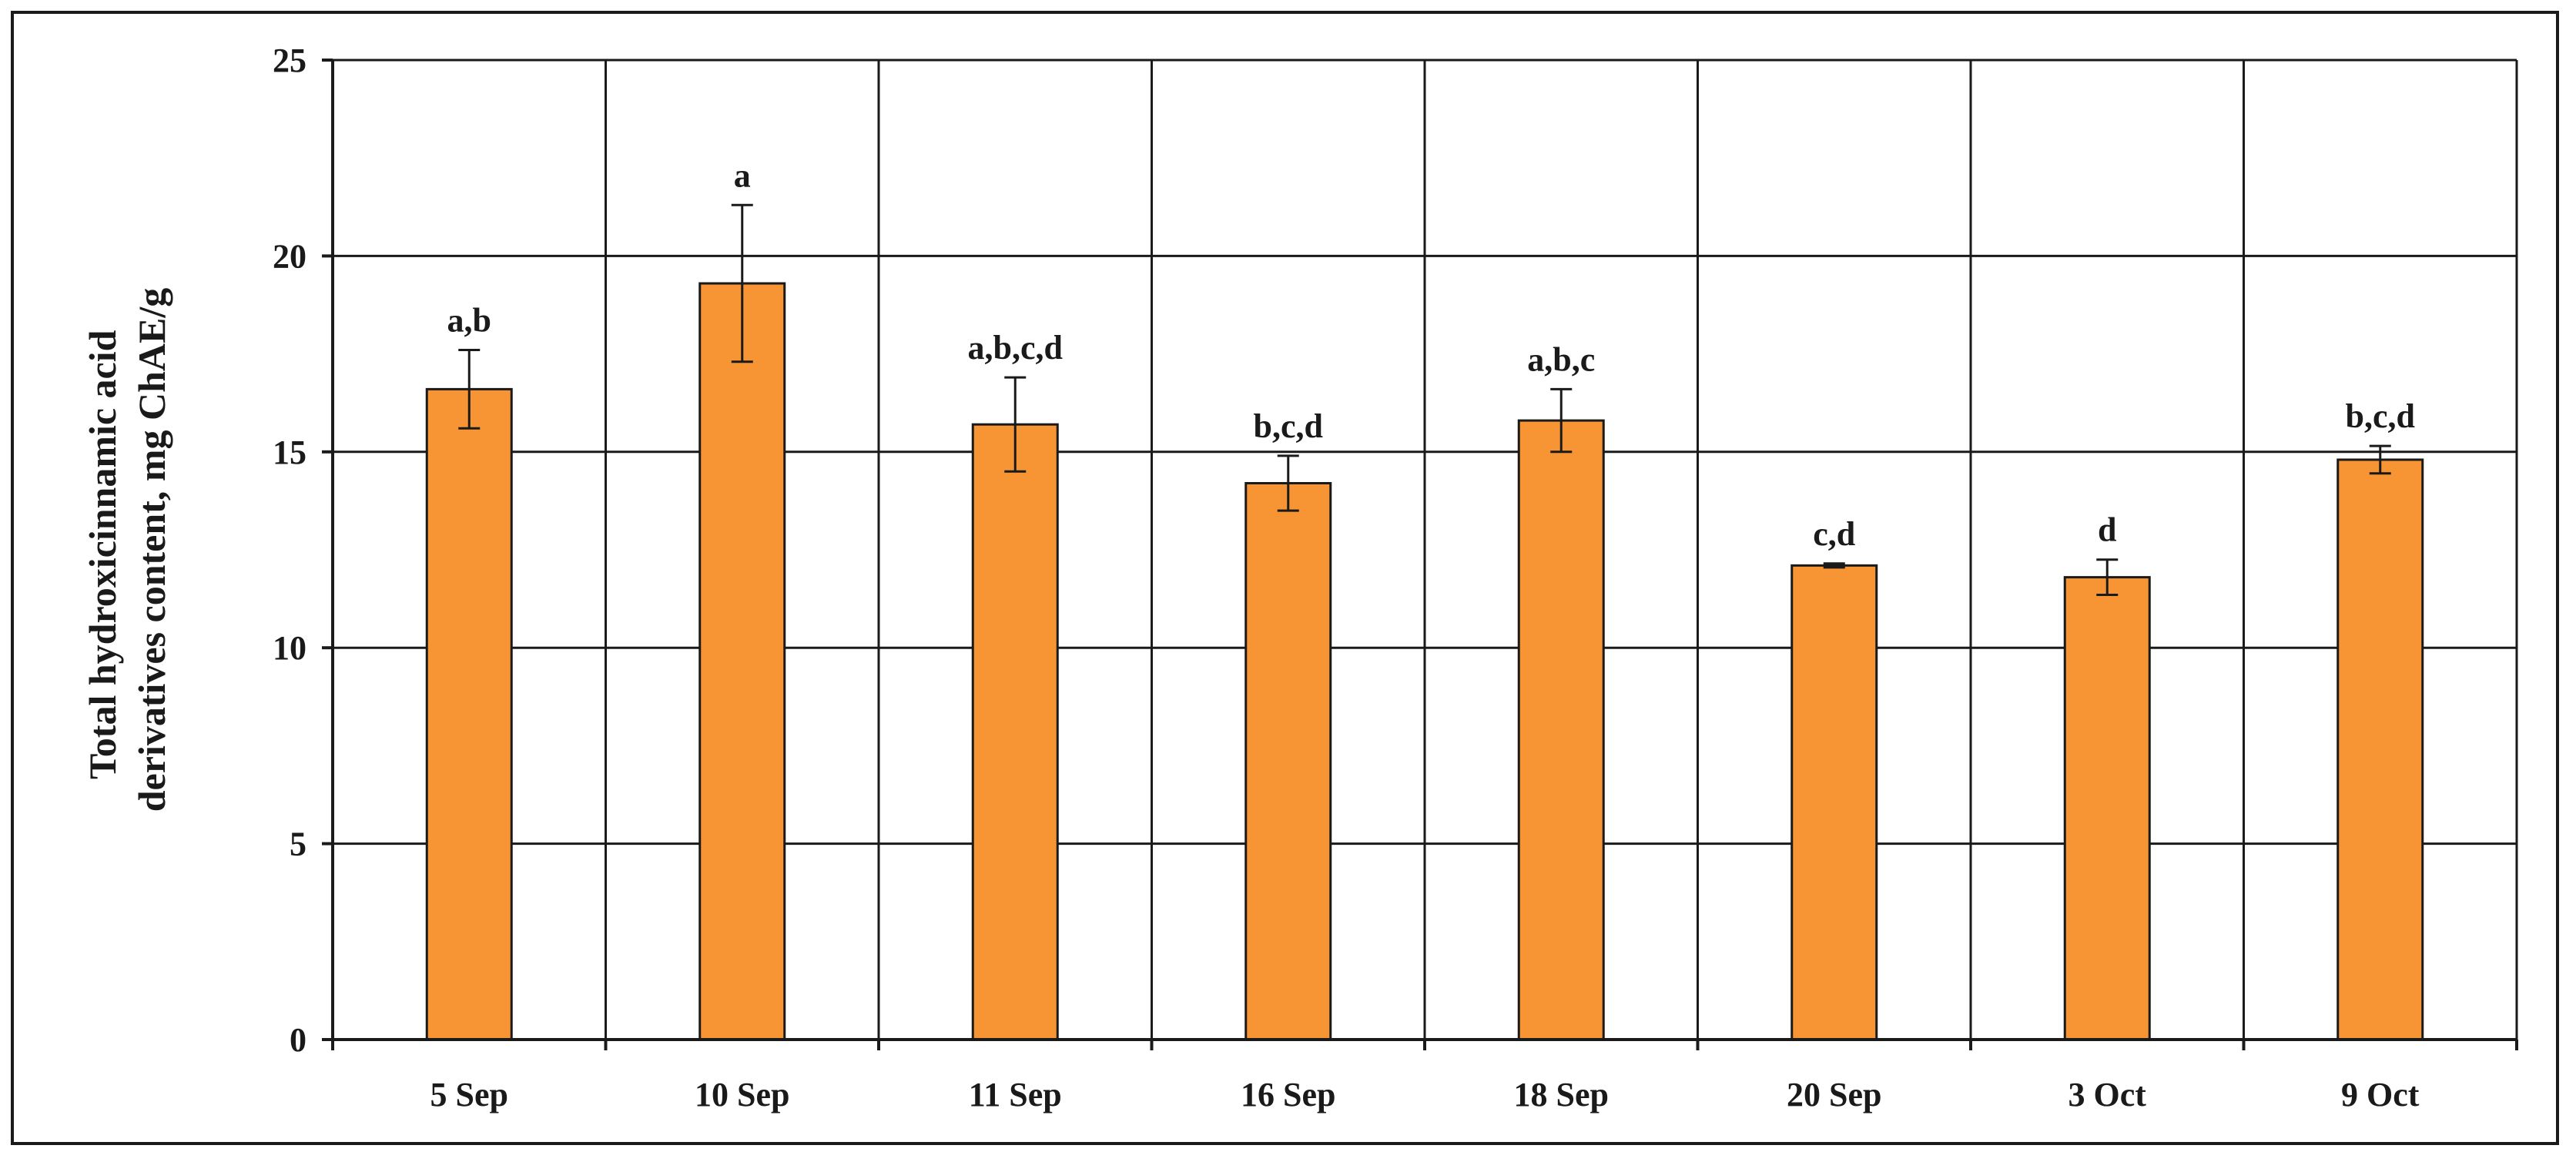 This screenshot has height=1162, width=2576. Describe the element at coordinates (1016, 1094) in the screenshot. I see `x-tick-label: 11 Sep` at that location.